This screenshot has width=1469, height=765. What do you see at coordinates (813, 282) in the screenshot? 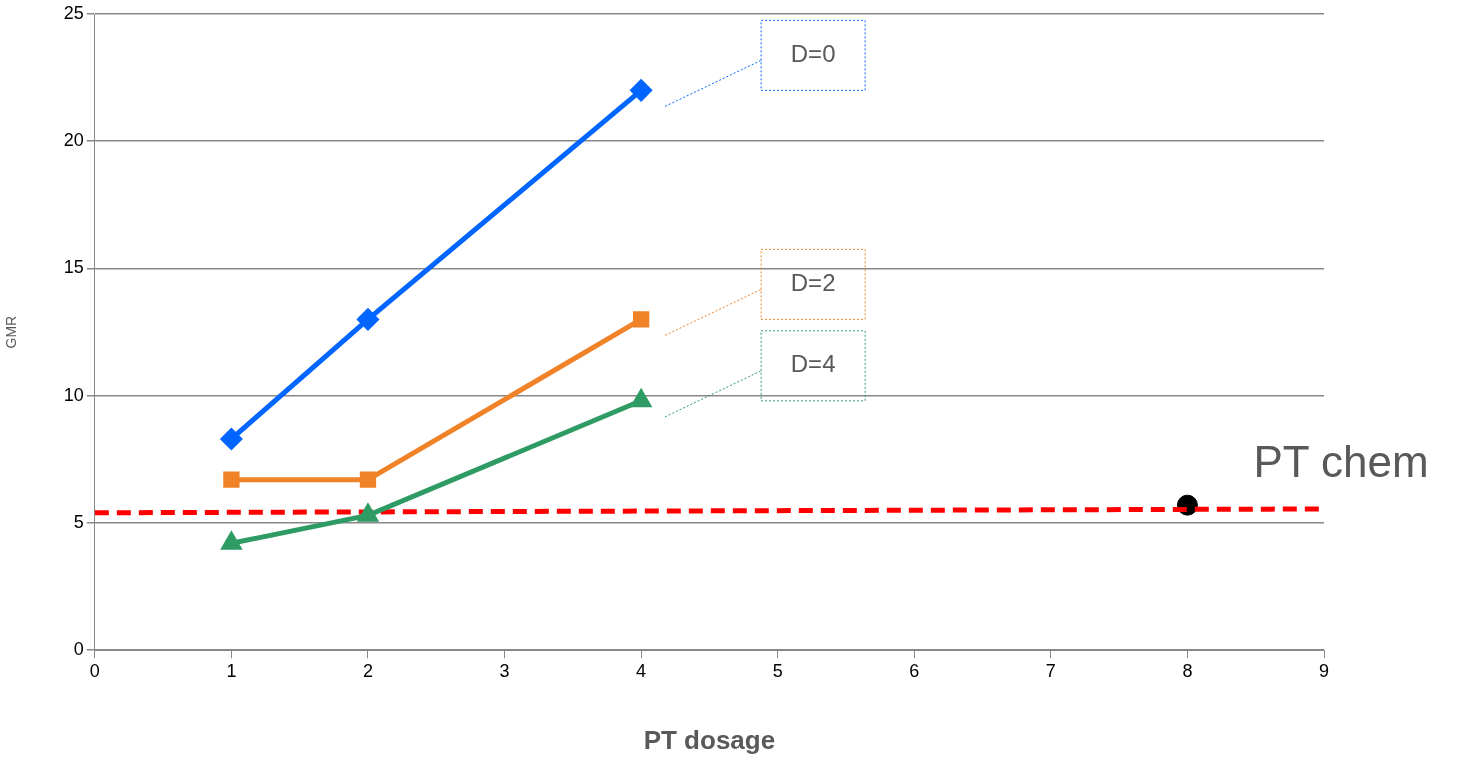
I see `text: D=2` at bounding box center [813, 282].